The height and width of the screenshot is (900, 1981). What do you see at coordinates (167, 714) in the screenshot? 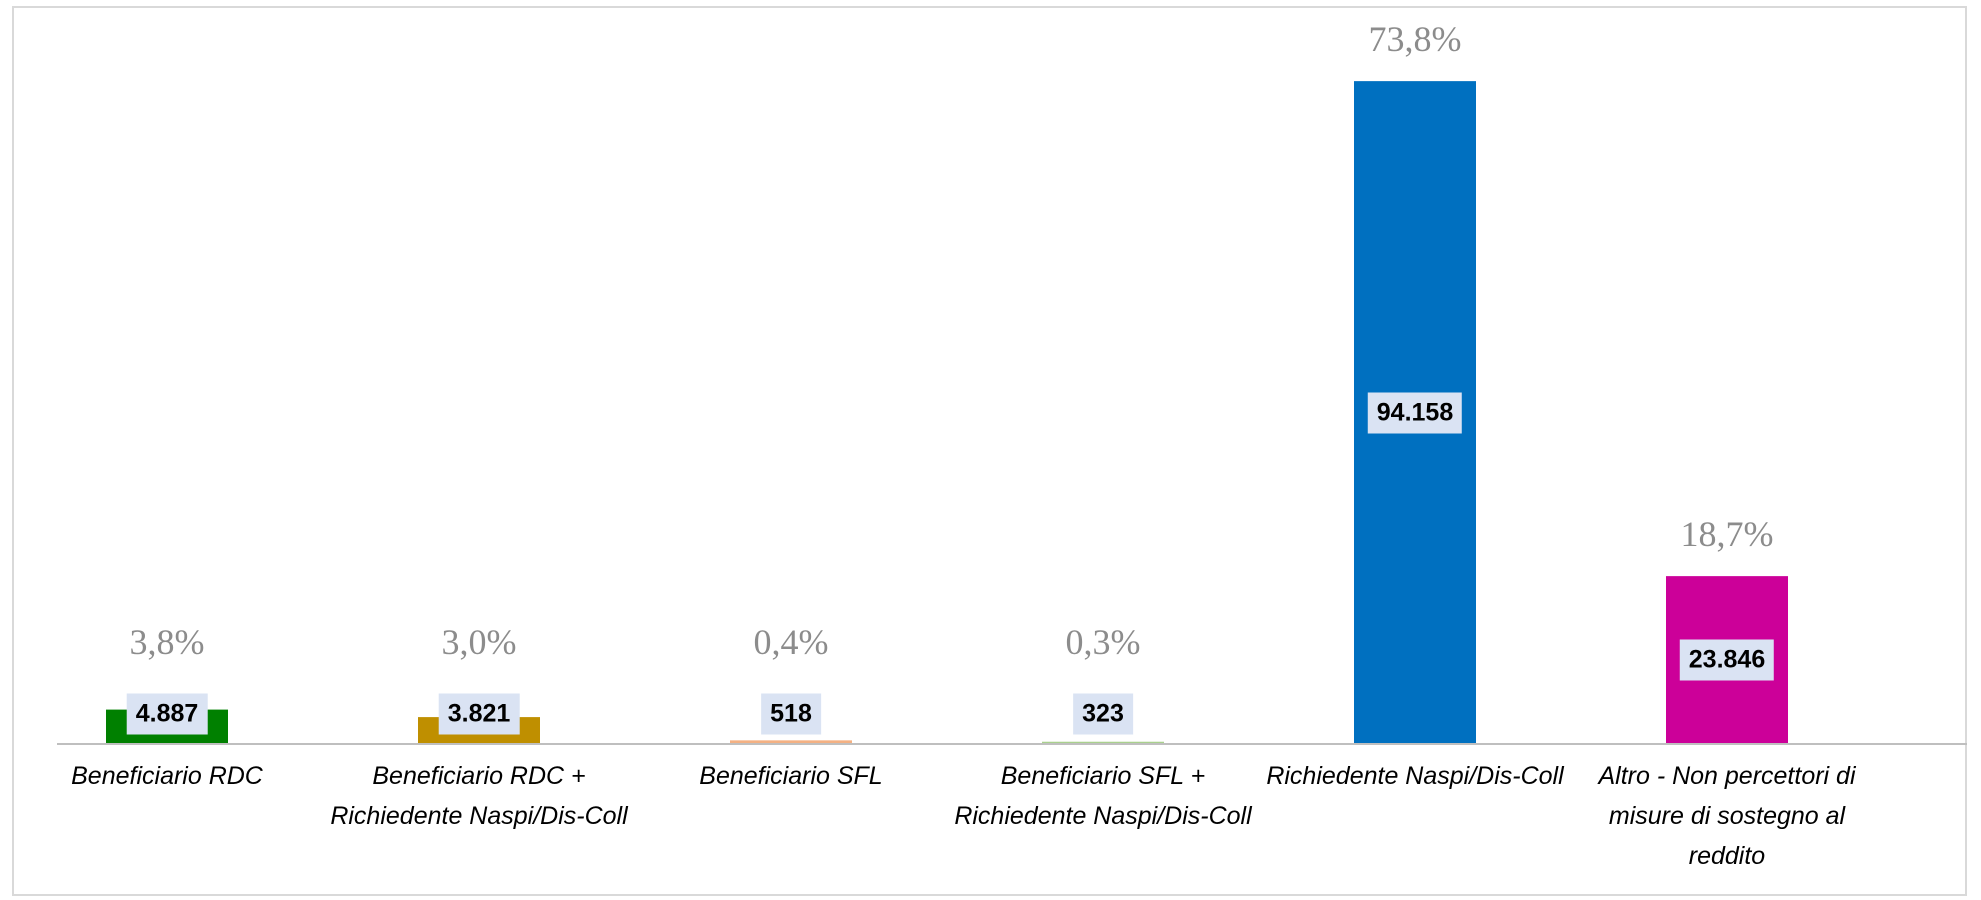
I see `value-label: 4.887` at bounding box center [167, 714].